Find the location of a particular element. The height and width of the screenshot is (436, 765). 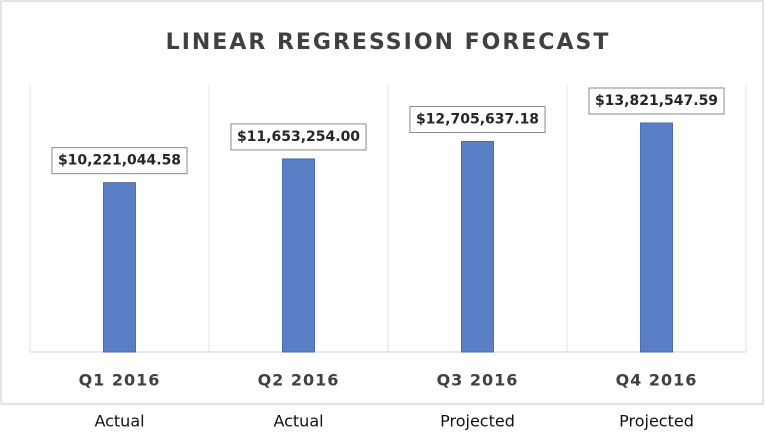

data-label: $10,221,044.58 is located at coordinates (119, 161).